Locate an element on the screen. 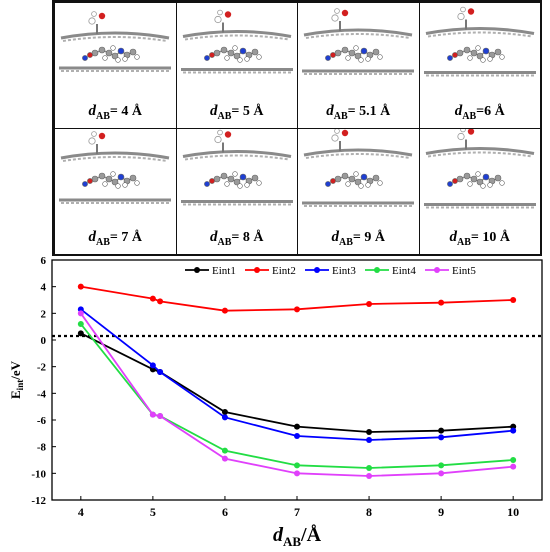  panel-distance-label: dAB= 7 Å is located at coordinates (115, 238).